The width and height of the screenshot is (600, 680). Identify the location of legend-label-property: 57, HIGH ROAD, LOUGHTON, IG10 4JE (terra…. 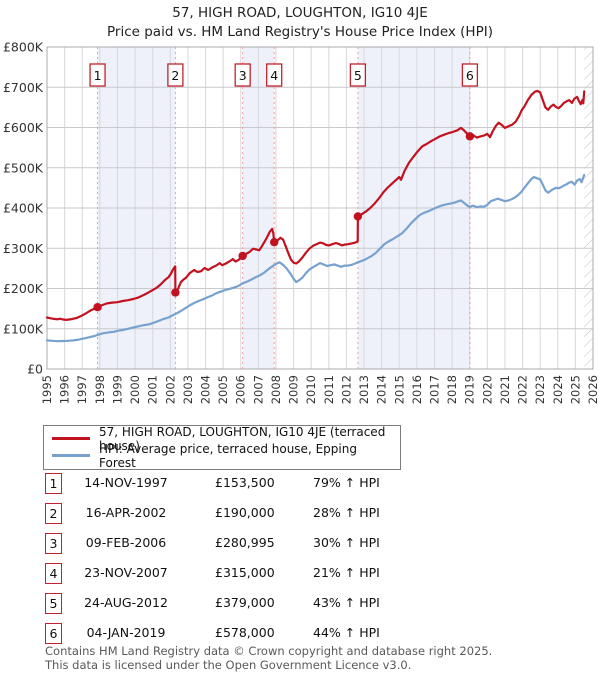
(242, 438).